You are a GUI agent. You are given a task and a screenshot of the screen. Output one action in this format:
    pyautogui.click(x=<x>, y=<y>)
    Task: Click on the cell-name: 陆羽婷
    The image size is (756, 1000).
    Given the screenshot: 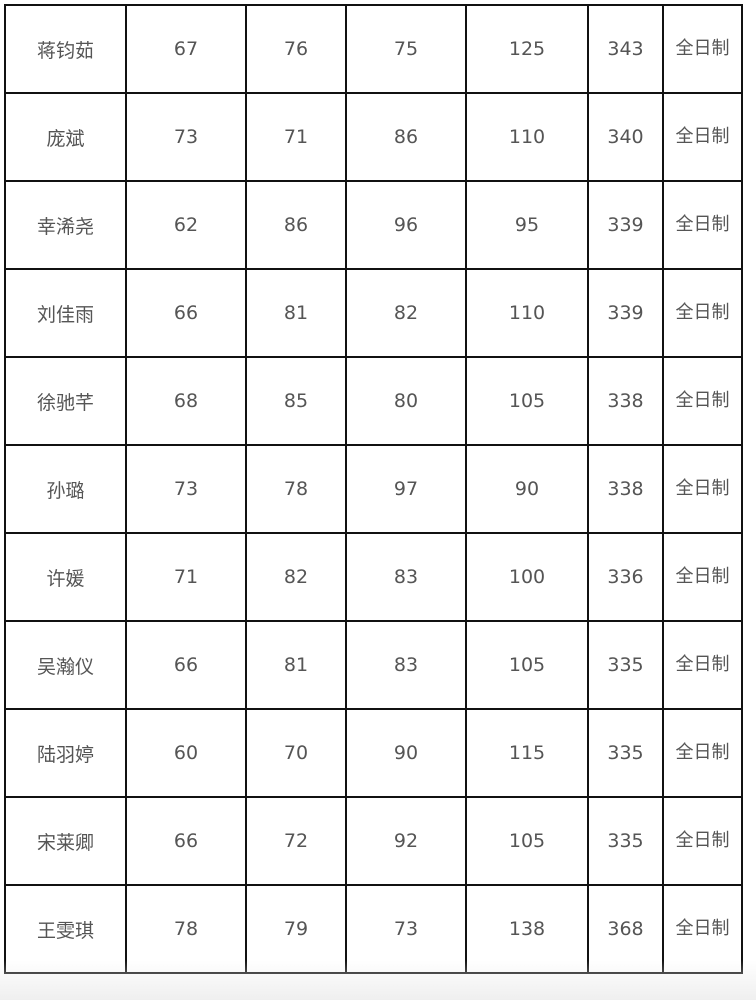 What is the action you would take?
    pyautogui.click(x=65, y=753)
    